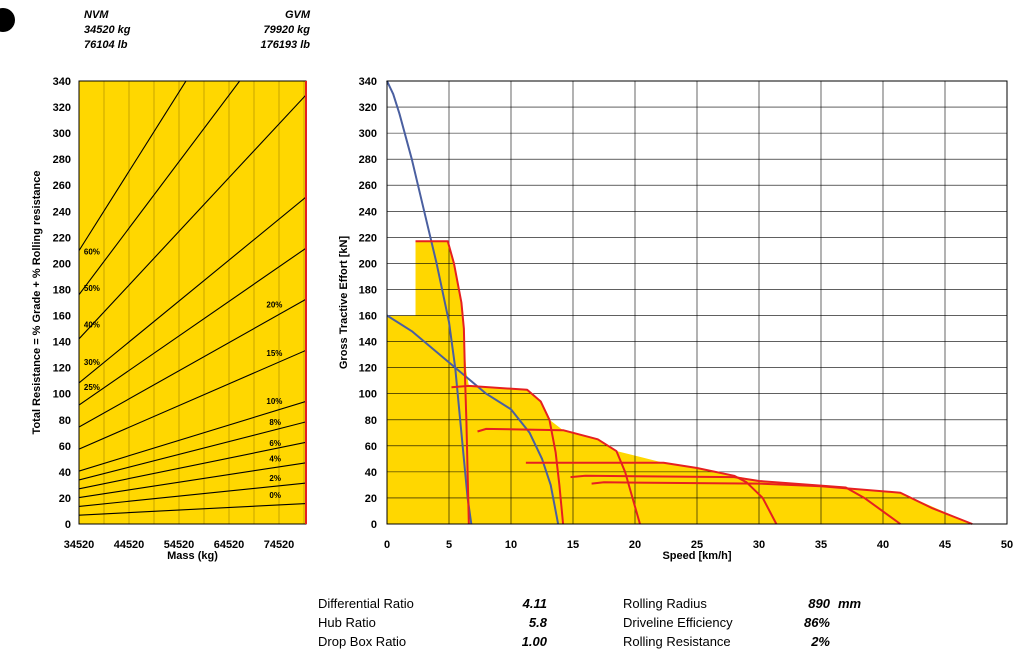  Describe the element at coordinates (816, 622) in the screenshot. I see `spec-driveline-efficiency-value: 86%` at that location.